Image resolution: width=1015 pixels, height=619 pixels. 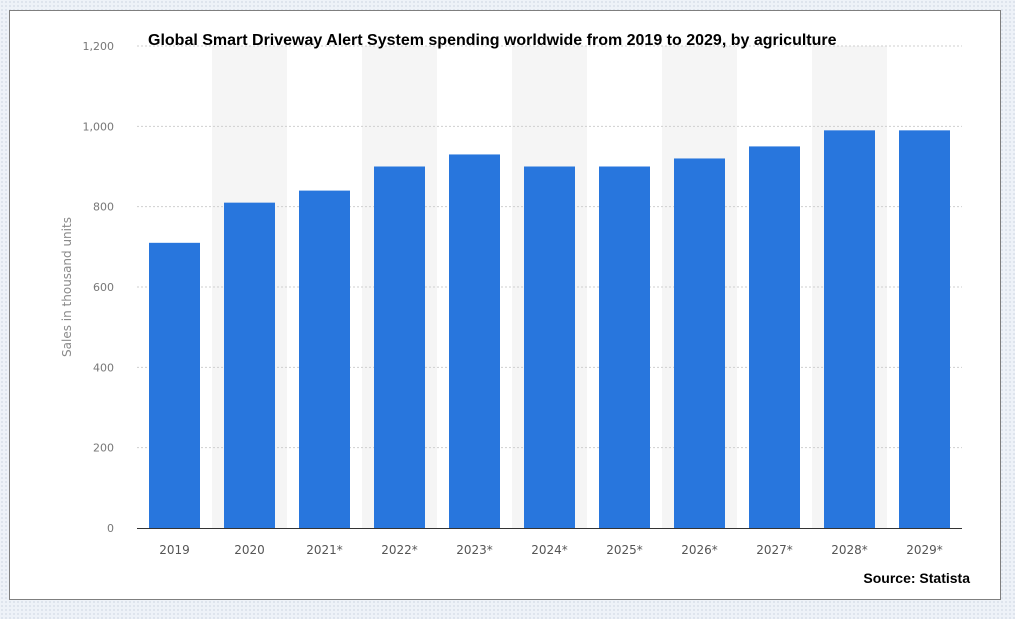 What do you see at coordinates (103, 448) in the screenshot?
I see `y-tick-label: 200` at bounding box center [103, 448].